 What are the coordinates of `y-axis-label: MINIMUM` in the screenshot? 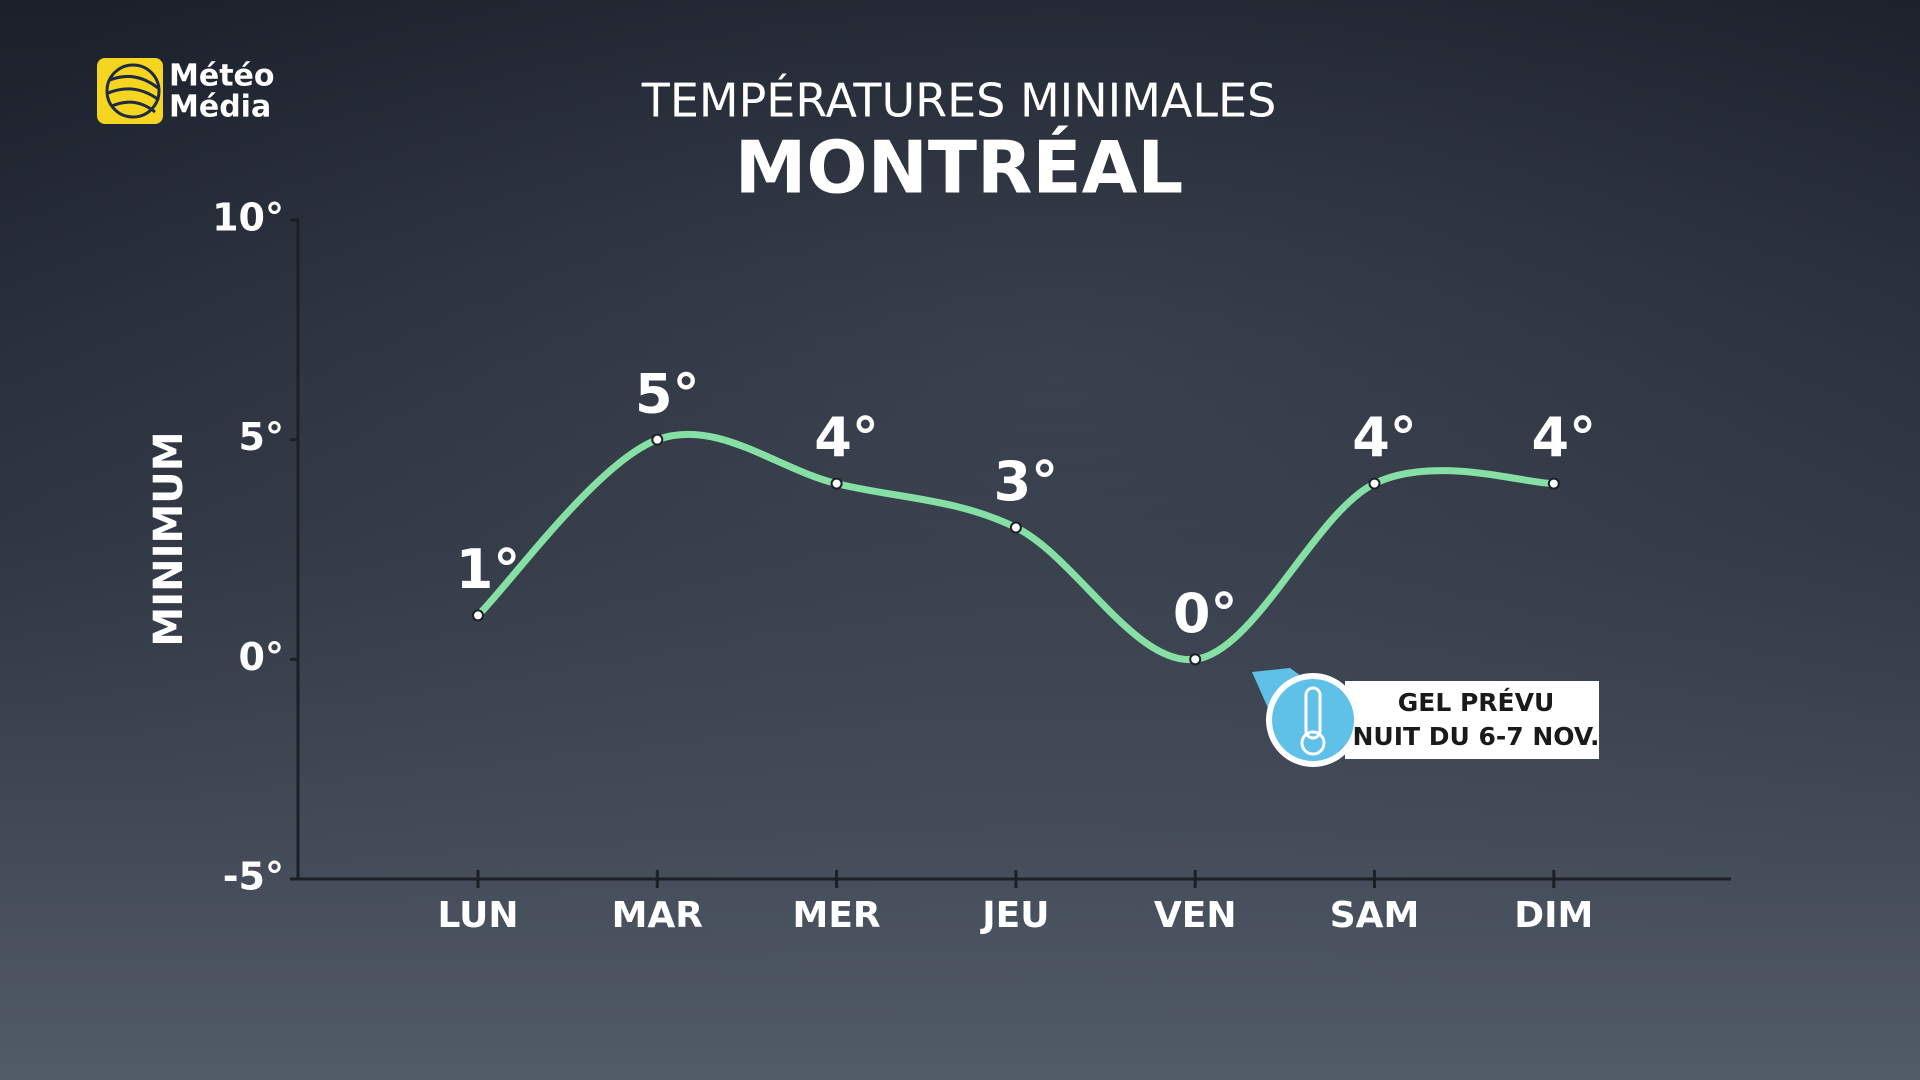 It's located at (169, 538).